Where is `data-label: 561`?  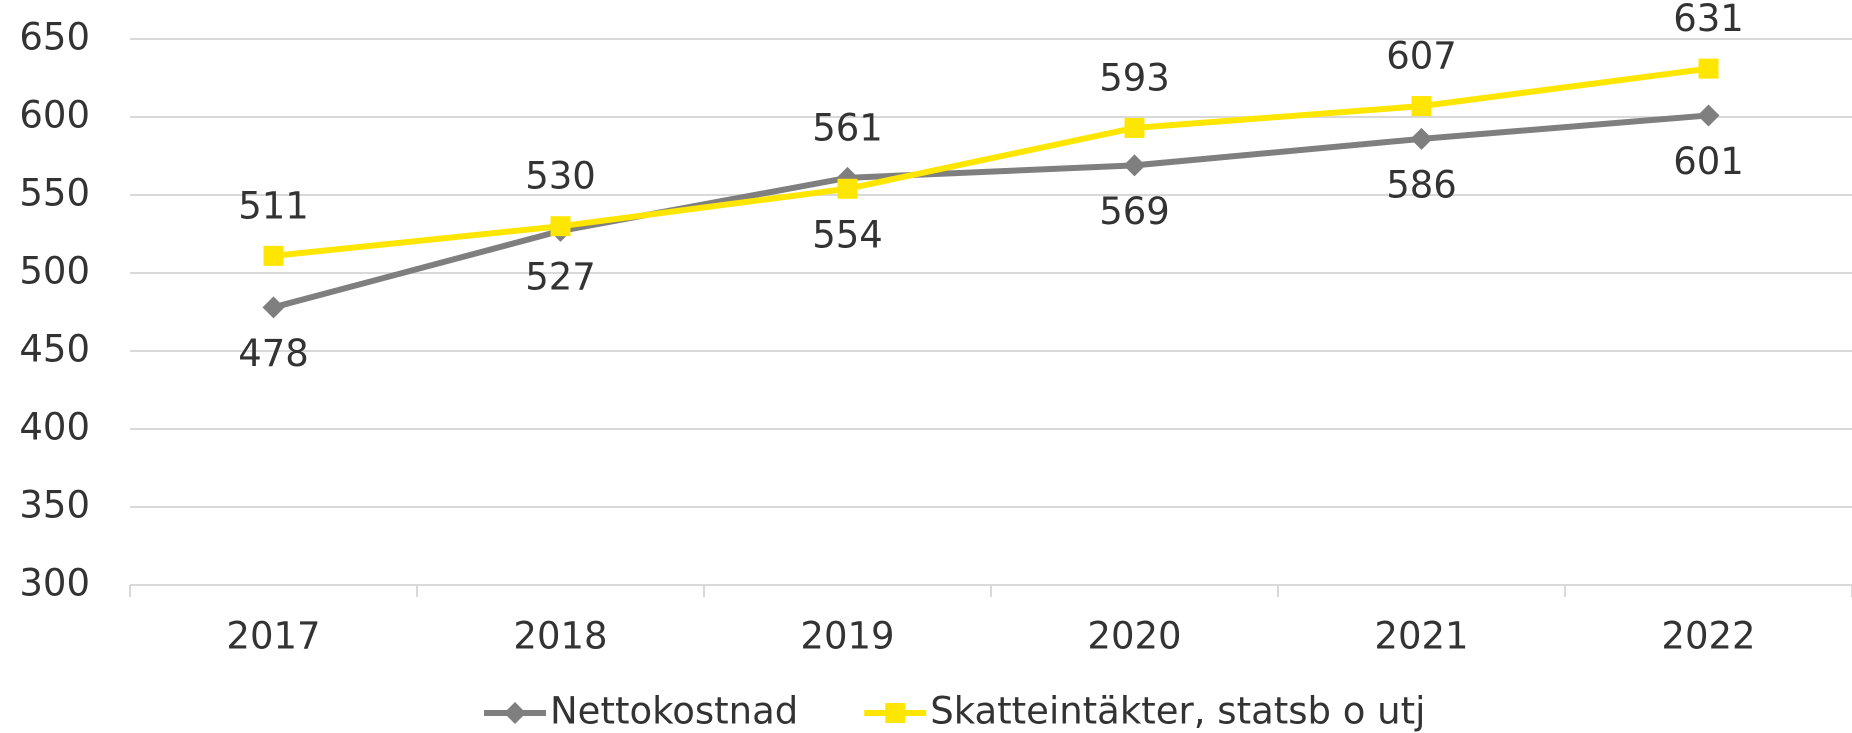 data-label: 561 is located at coordinates (847, 127).